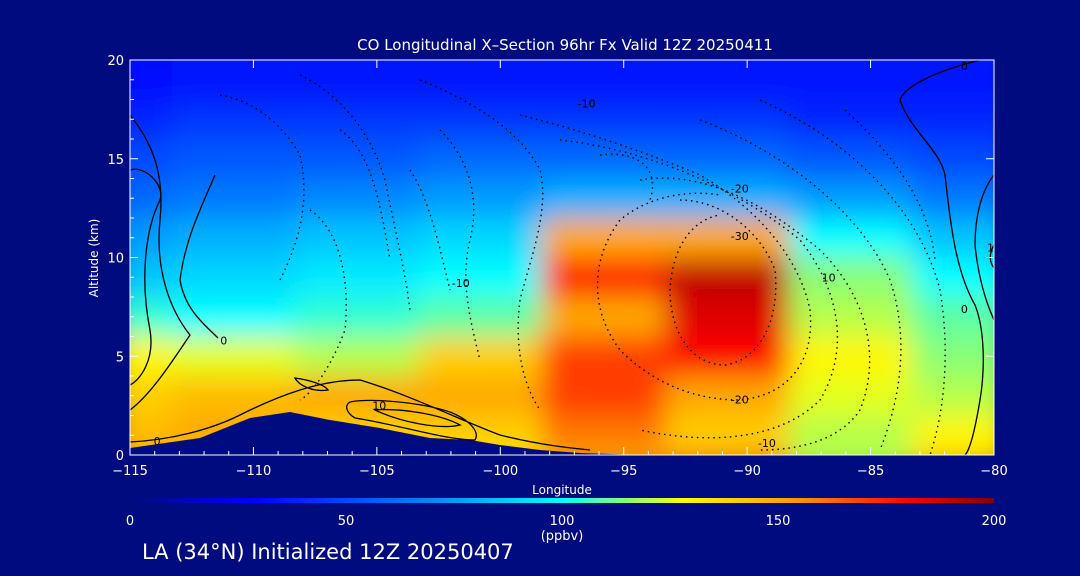 The image size is (1080, 576). What do you see at coordinates (328, 552) in the screenshot?
I see `footer-caption: LA (34°N) Initialized 12Z 20250407` at bounding box center [328, 552].